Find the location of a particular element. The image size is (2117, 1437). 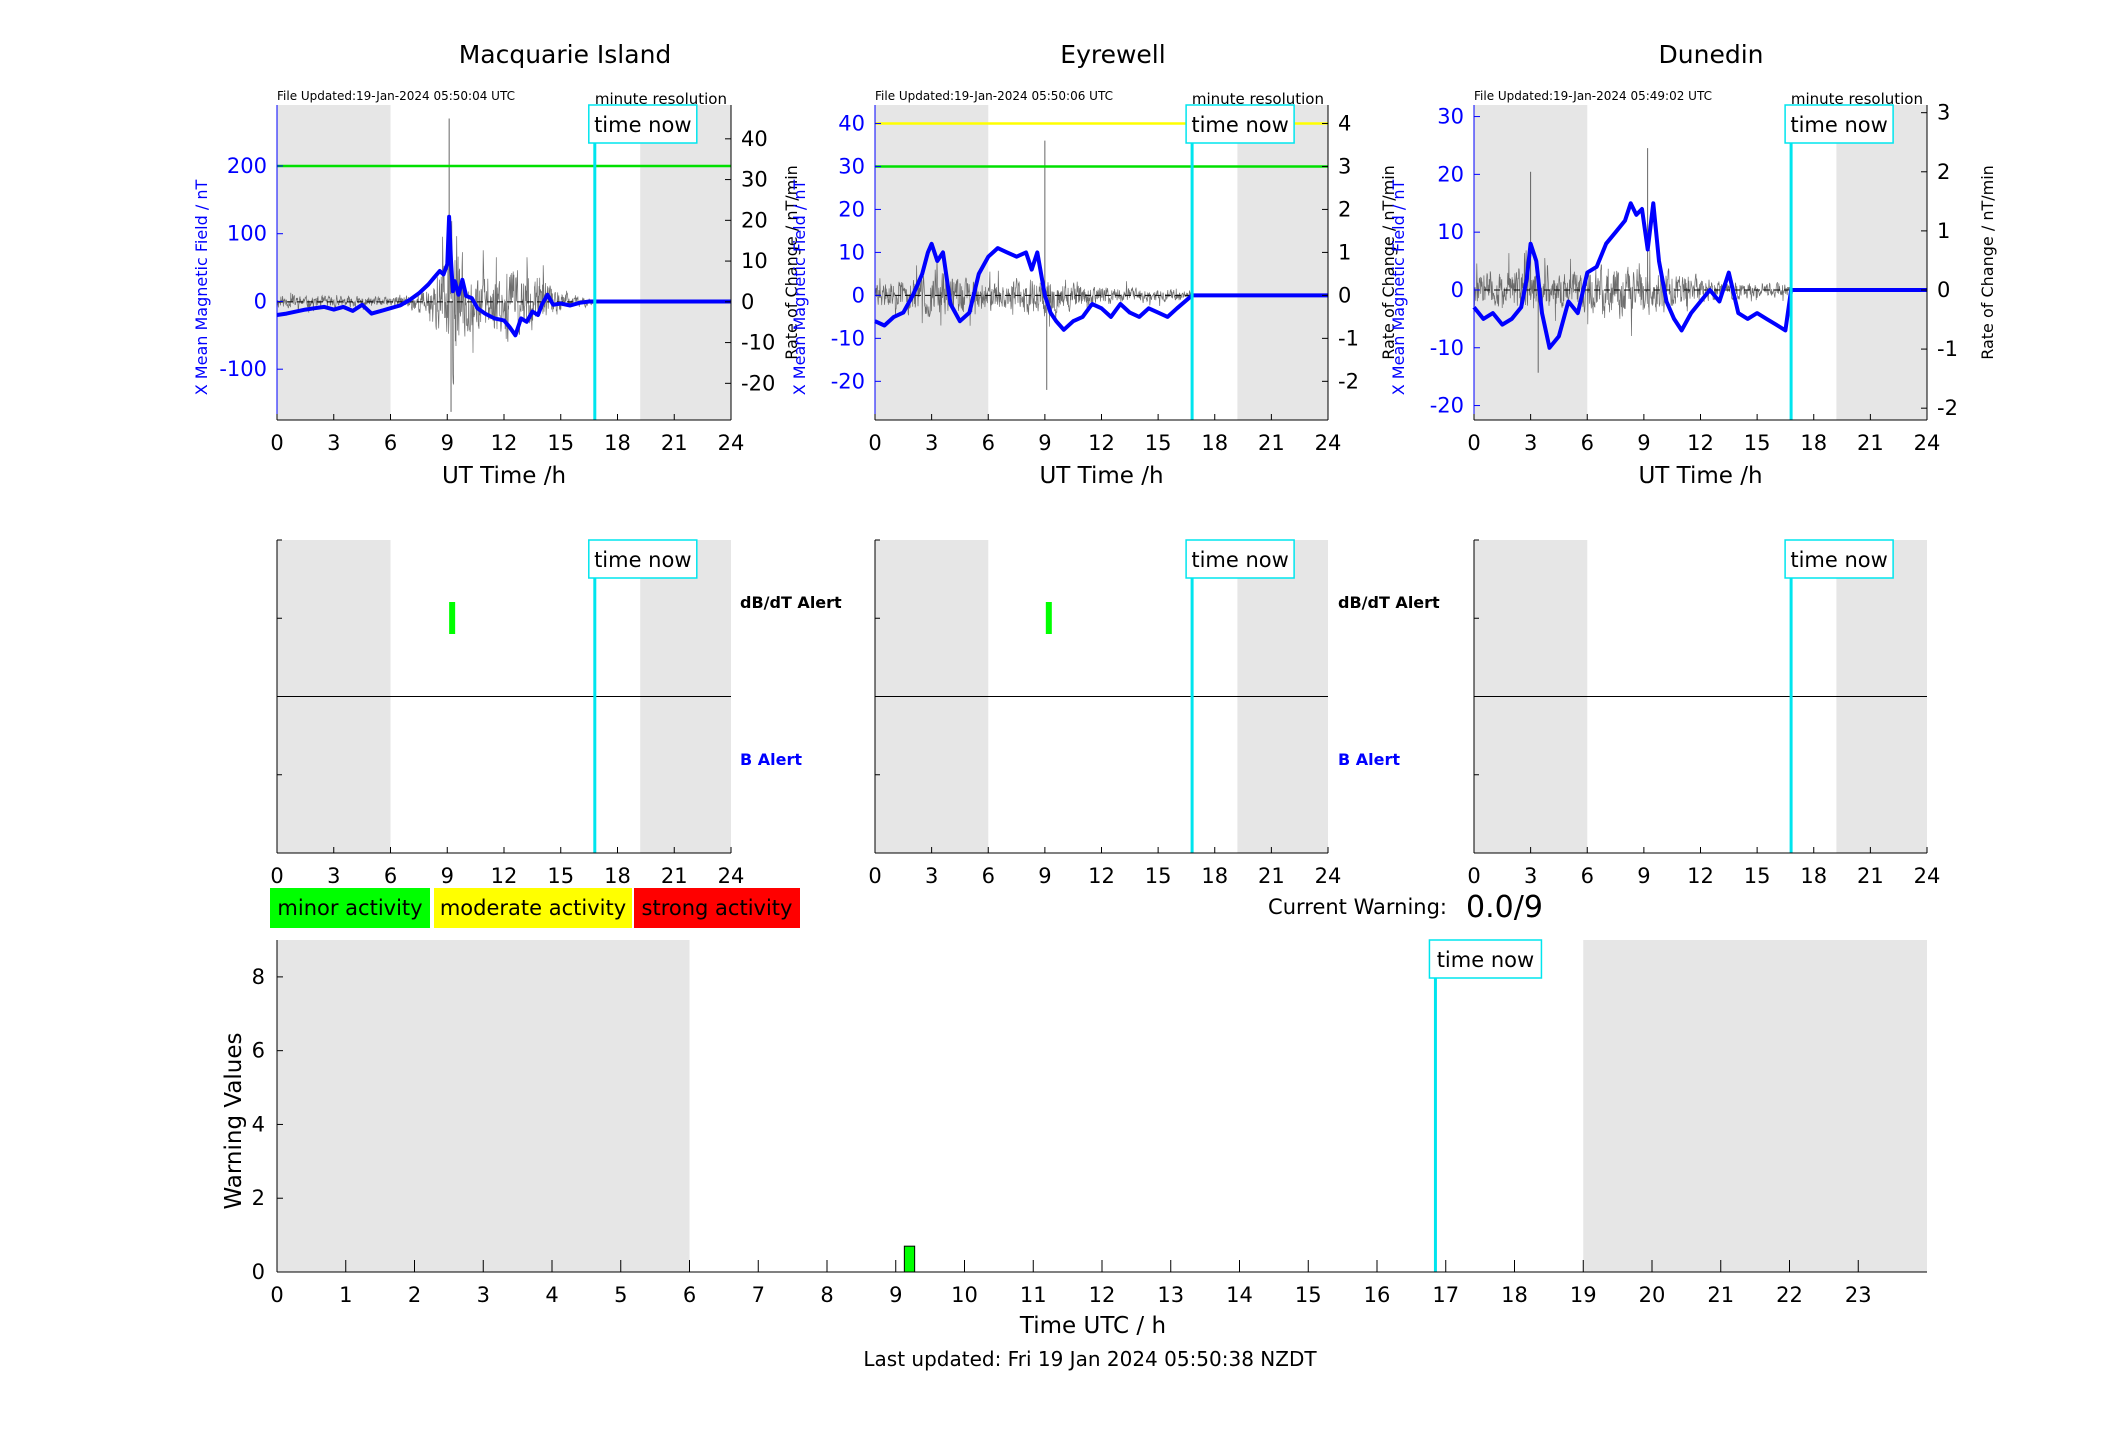

y-tick-label: 10 is located at coordinates (1450, 232).